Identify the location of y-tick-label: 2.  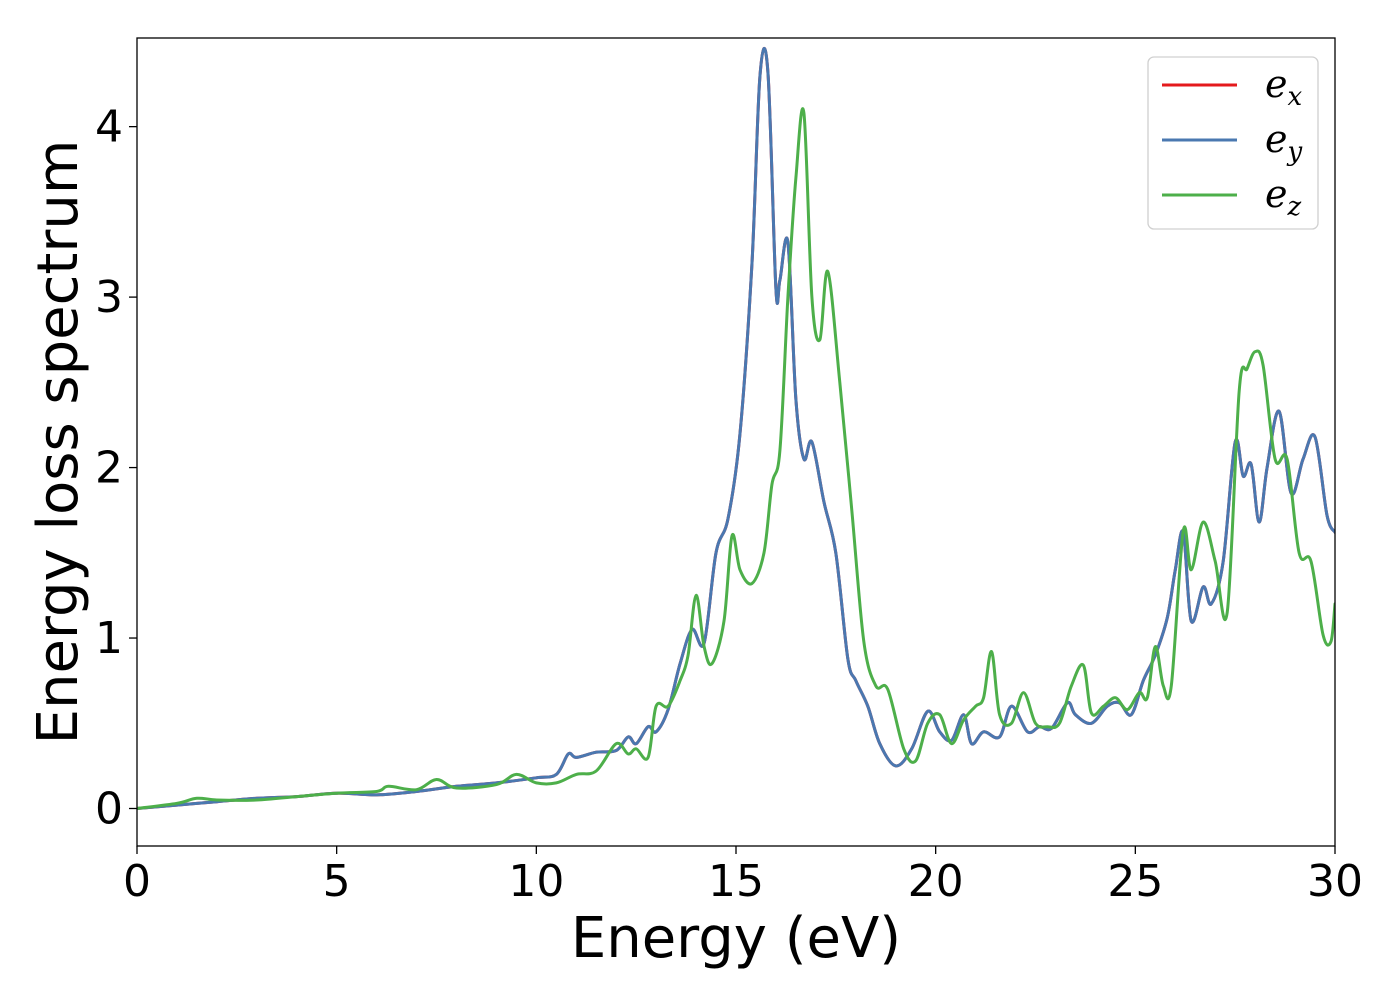
(109, 468).